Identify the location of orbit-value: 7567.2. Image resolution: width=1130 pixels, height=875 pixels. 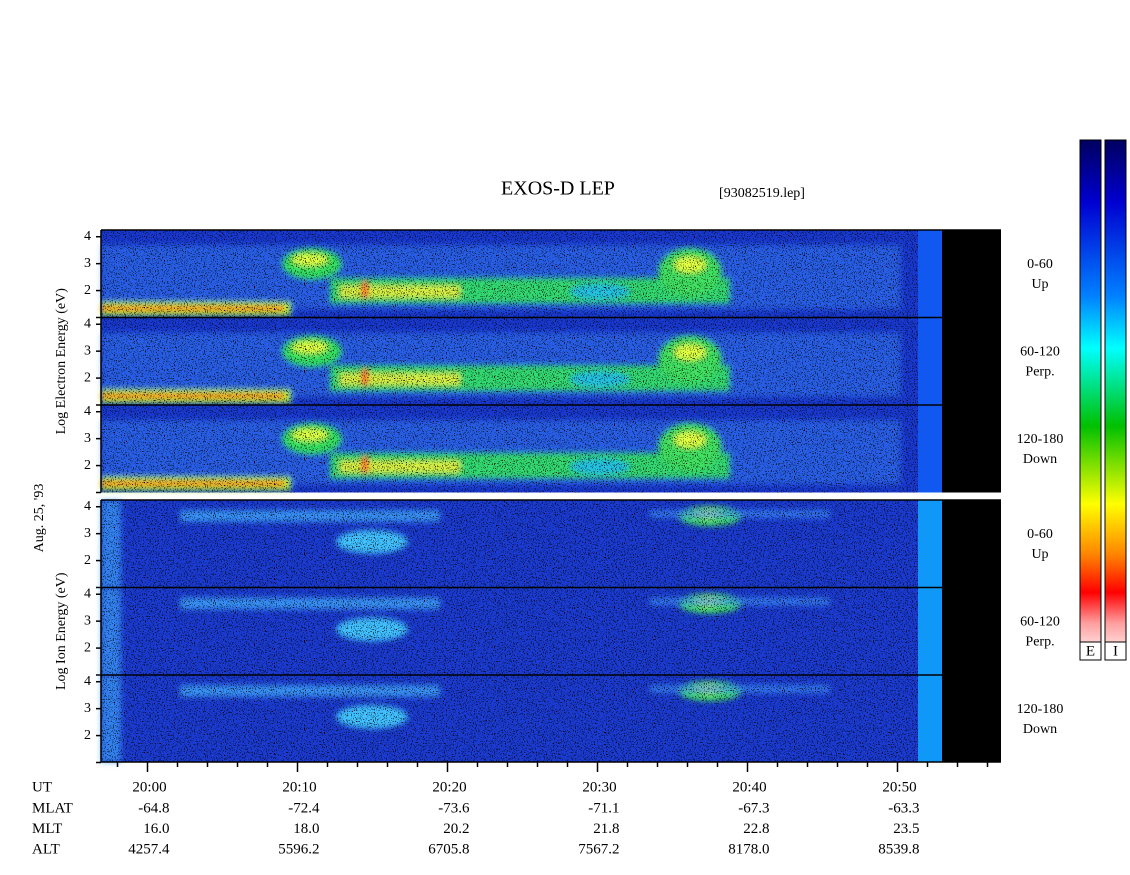
(598, 849).